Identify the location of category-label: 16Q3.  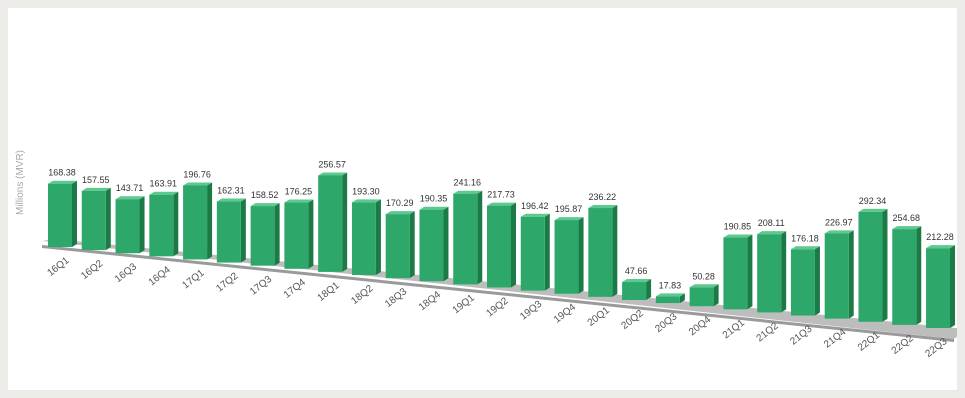
(126, 273).